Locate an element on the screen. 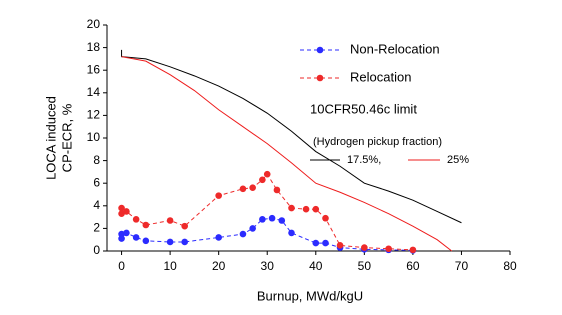 This screenshot has width=562, height=315. x-tick-label: 70 is located at coordinates (462, 266).